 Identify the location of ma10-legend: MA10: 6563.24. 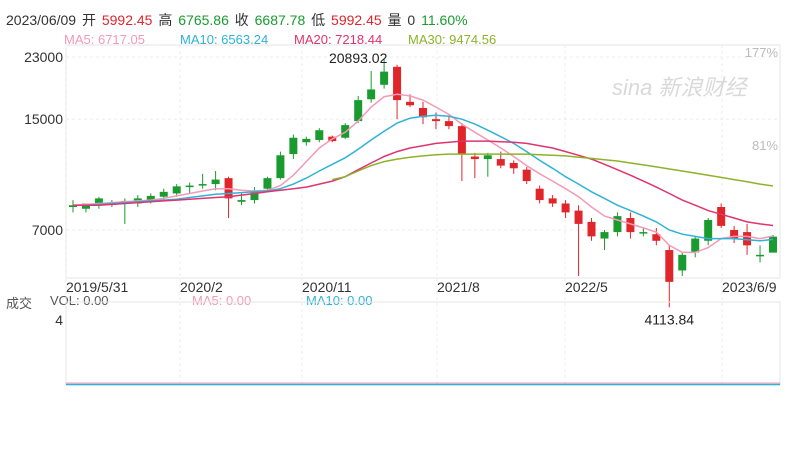
(224, 39).